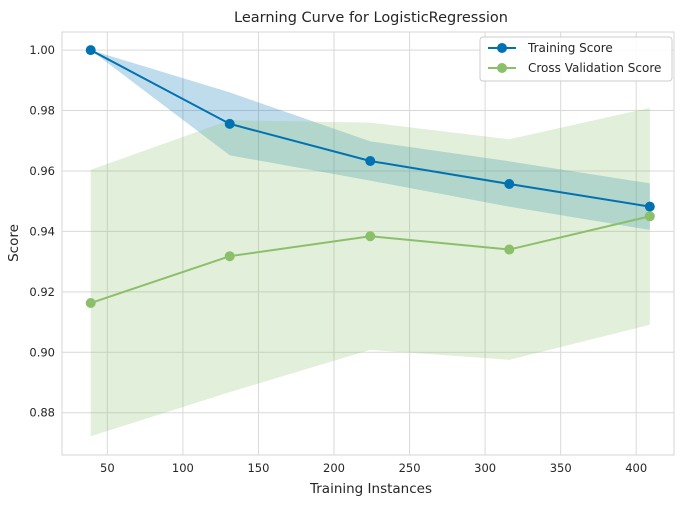 The image size is (687, 509). What do you see at coordinates (183, 468) in the screenshot?
I see `x-tick-label: 100` at bounding box center [183, 468].